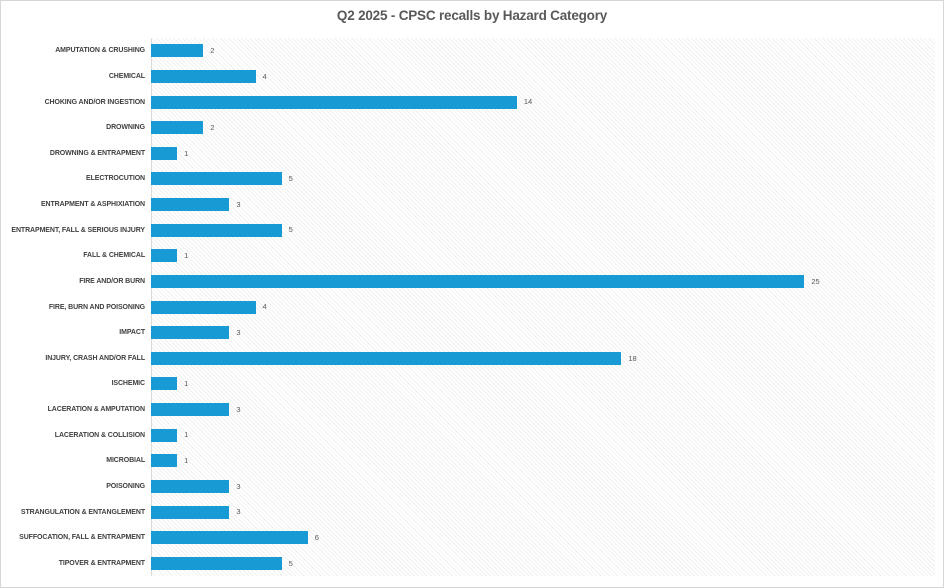 This screenshot has width=944, height=588. I want to click on category-label: FIRE AND/OR BURN, so click(112, 281).